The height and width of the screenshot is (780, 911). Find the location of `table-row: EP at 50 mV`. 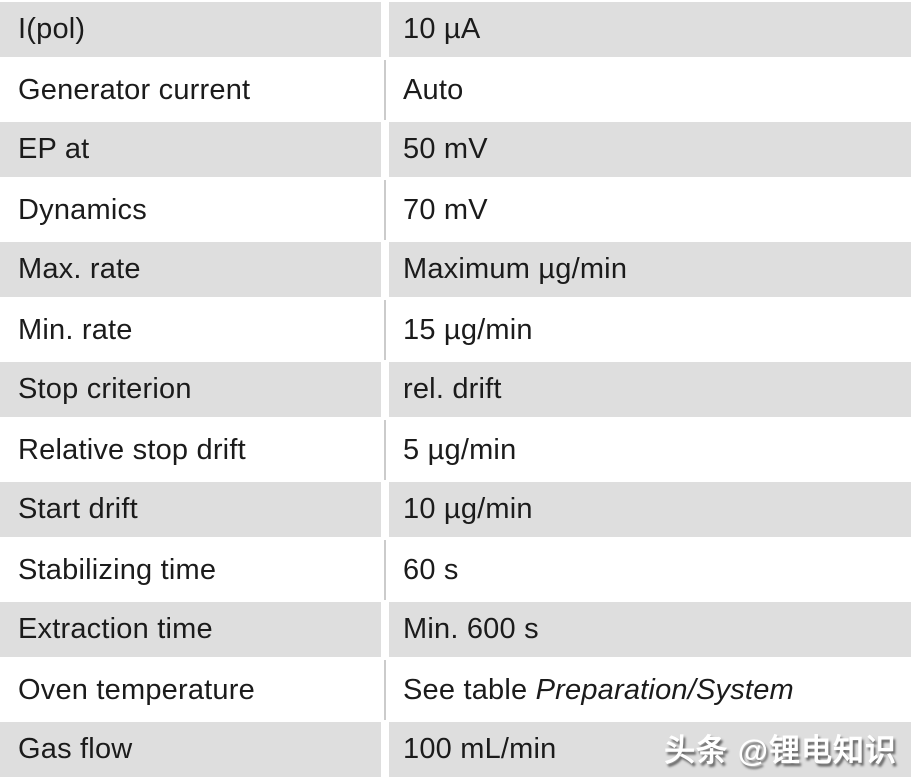

table-row: EP at 50 mV is located at coordinates (455, 150).